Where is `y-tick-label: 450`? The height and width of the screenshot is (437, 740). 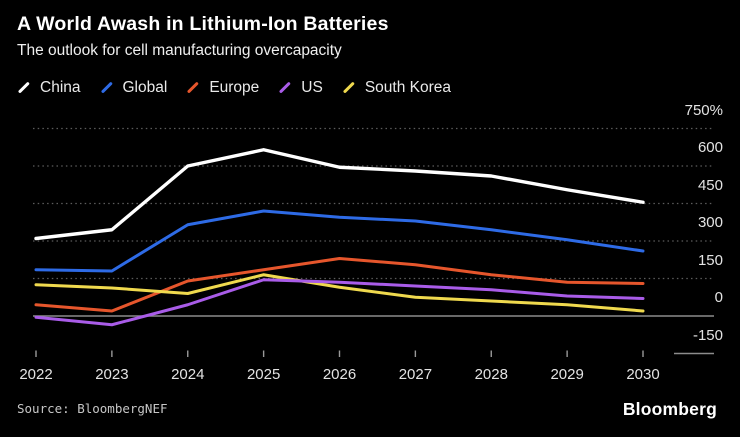 y-tick-label: 450 is located at coordinates (710, 185).